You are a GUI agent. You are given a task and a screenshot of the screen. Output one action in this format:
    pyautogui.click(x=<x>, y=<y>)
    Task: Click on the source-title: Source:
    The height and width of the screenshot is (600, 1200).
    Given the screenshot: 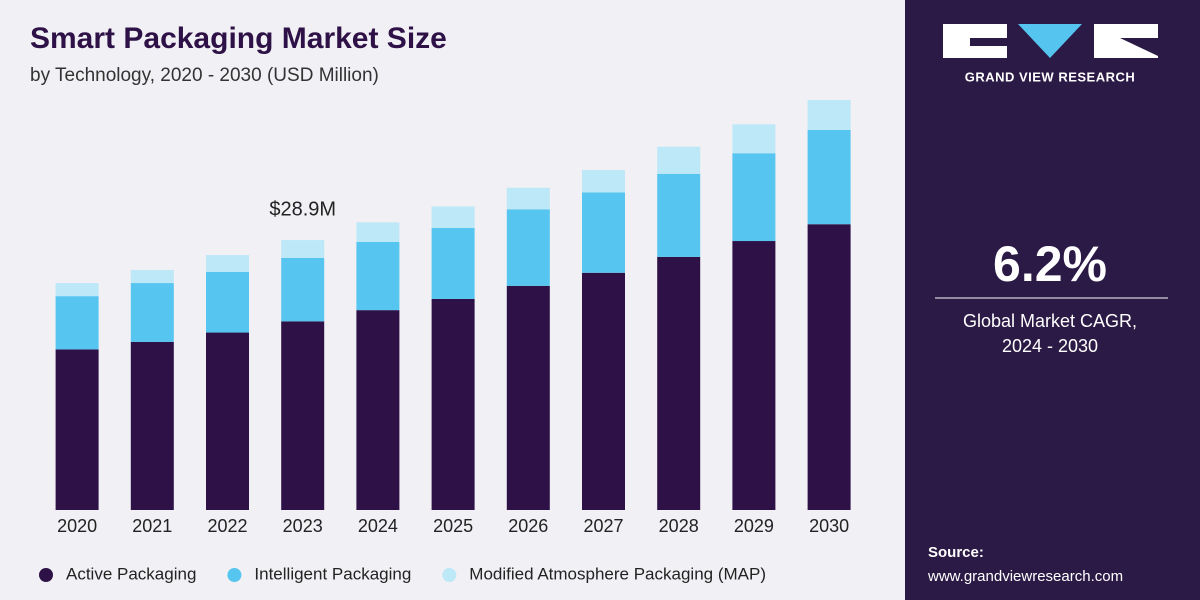 What is the action you would take?
    pyautogui.click(x=956, y=552)
    